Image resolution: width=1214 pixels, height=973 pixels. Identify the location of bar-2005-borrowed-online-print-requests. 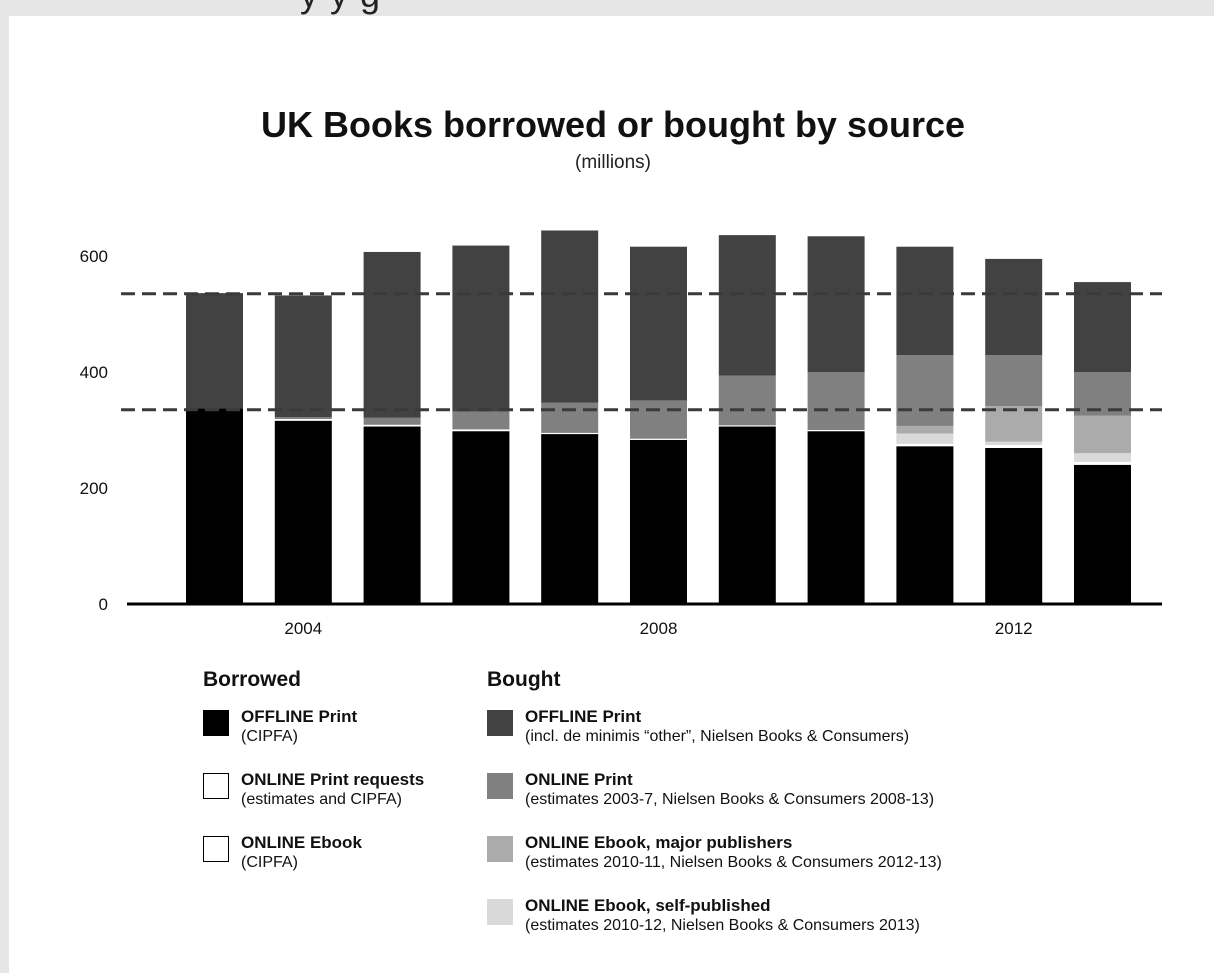
(392, 425).